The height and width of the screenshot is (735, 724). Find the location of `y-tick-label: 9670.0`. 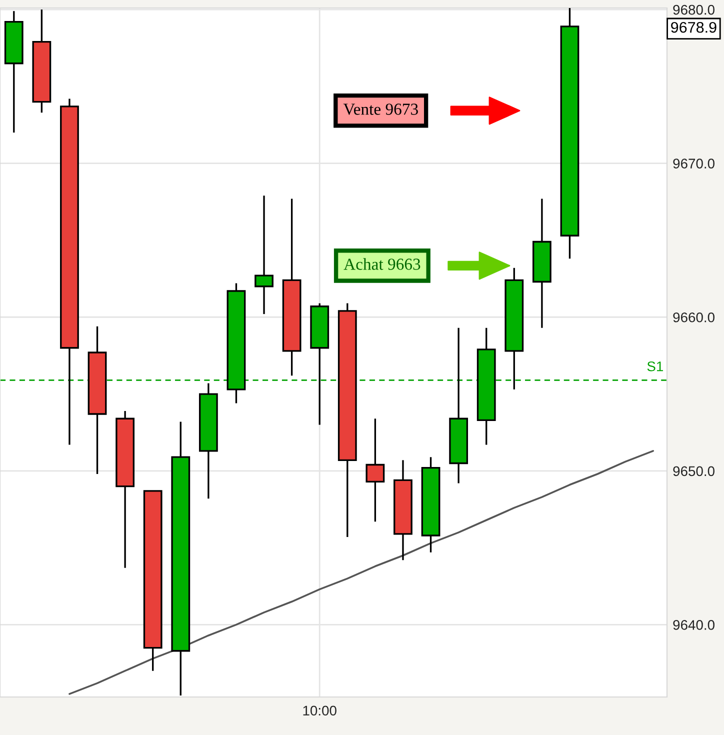

y-tick-label: 9670.0 is located at coordinates (693, 163).